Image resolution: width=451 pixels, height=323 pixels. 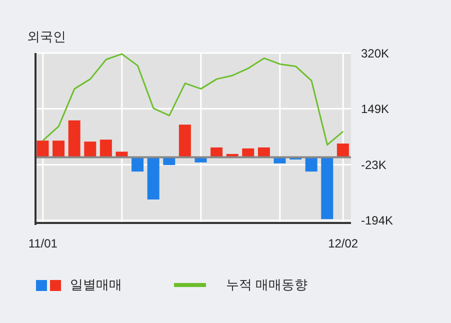 I want to click on x-tick-label: 12/02, so click(x=343, y=243).